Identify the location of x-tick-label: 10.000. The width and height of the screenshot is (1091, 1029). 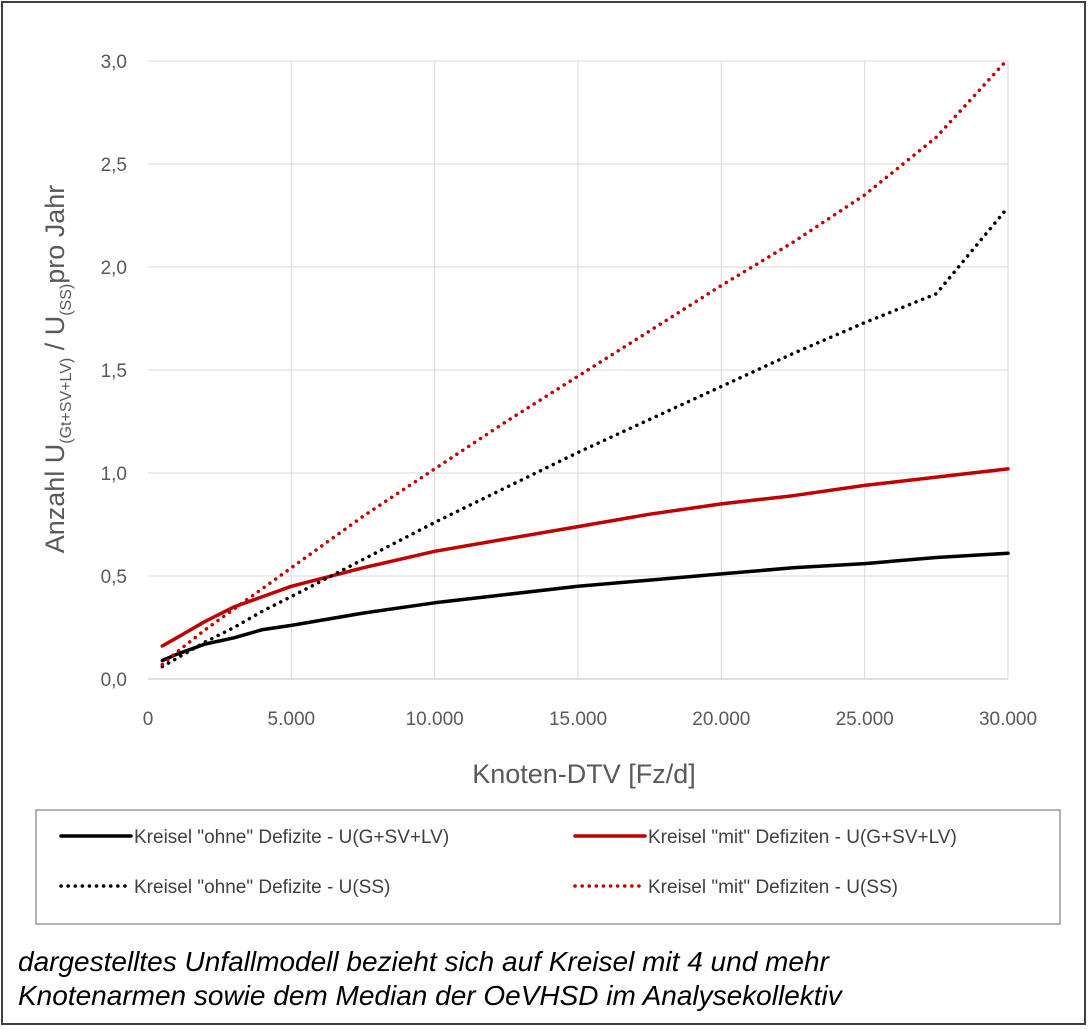
(435, 719).